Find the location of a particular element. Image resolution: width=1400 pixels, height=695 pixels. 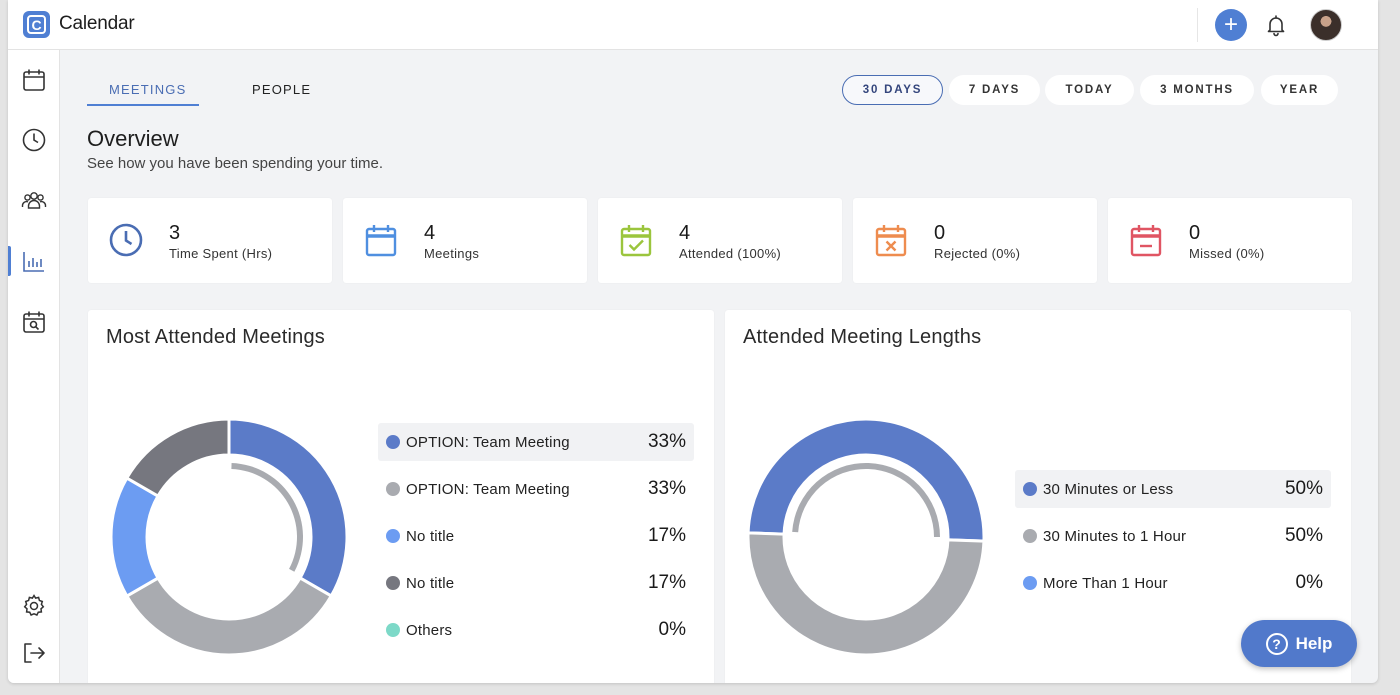

most-attended-donut-chart is located at coordinates (229, 537).